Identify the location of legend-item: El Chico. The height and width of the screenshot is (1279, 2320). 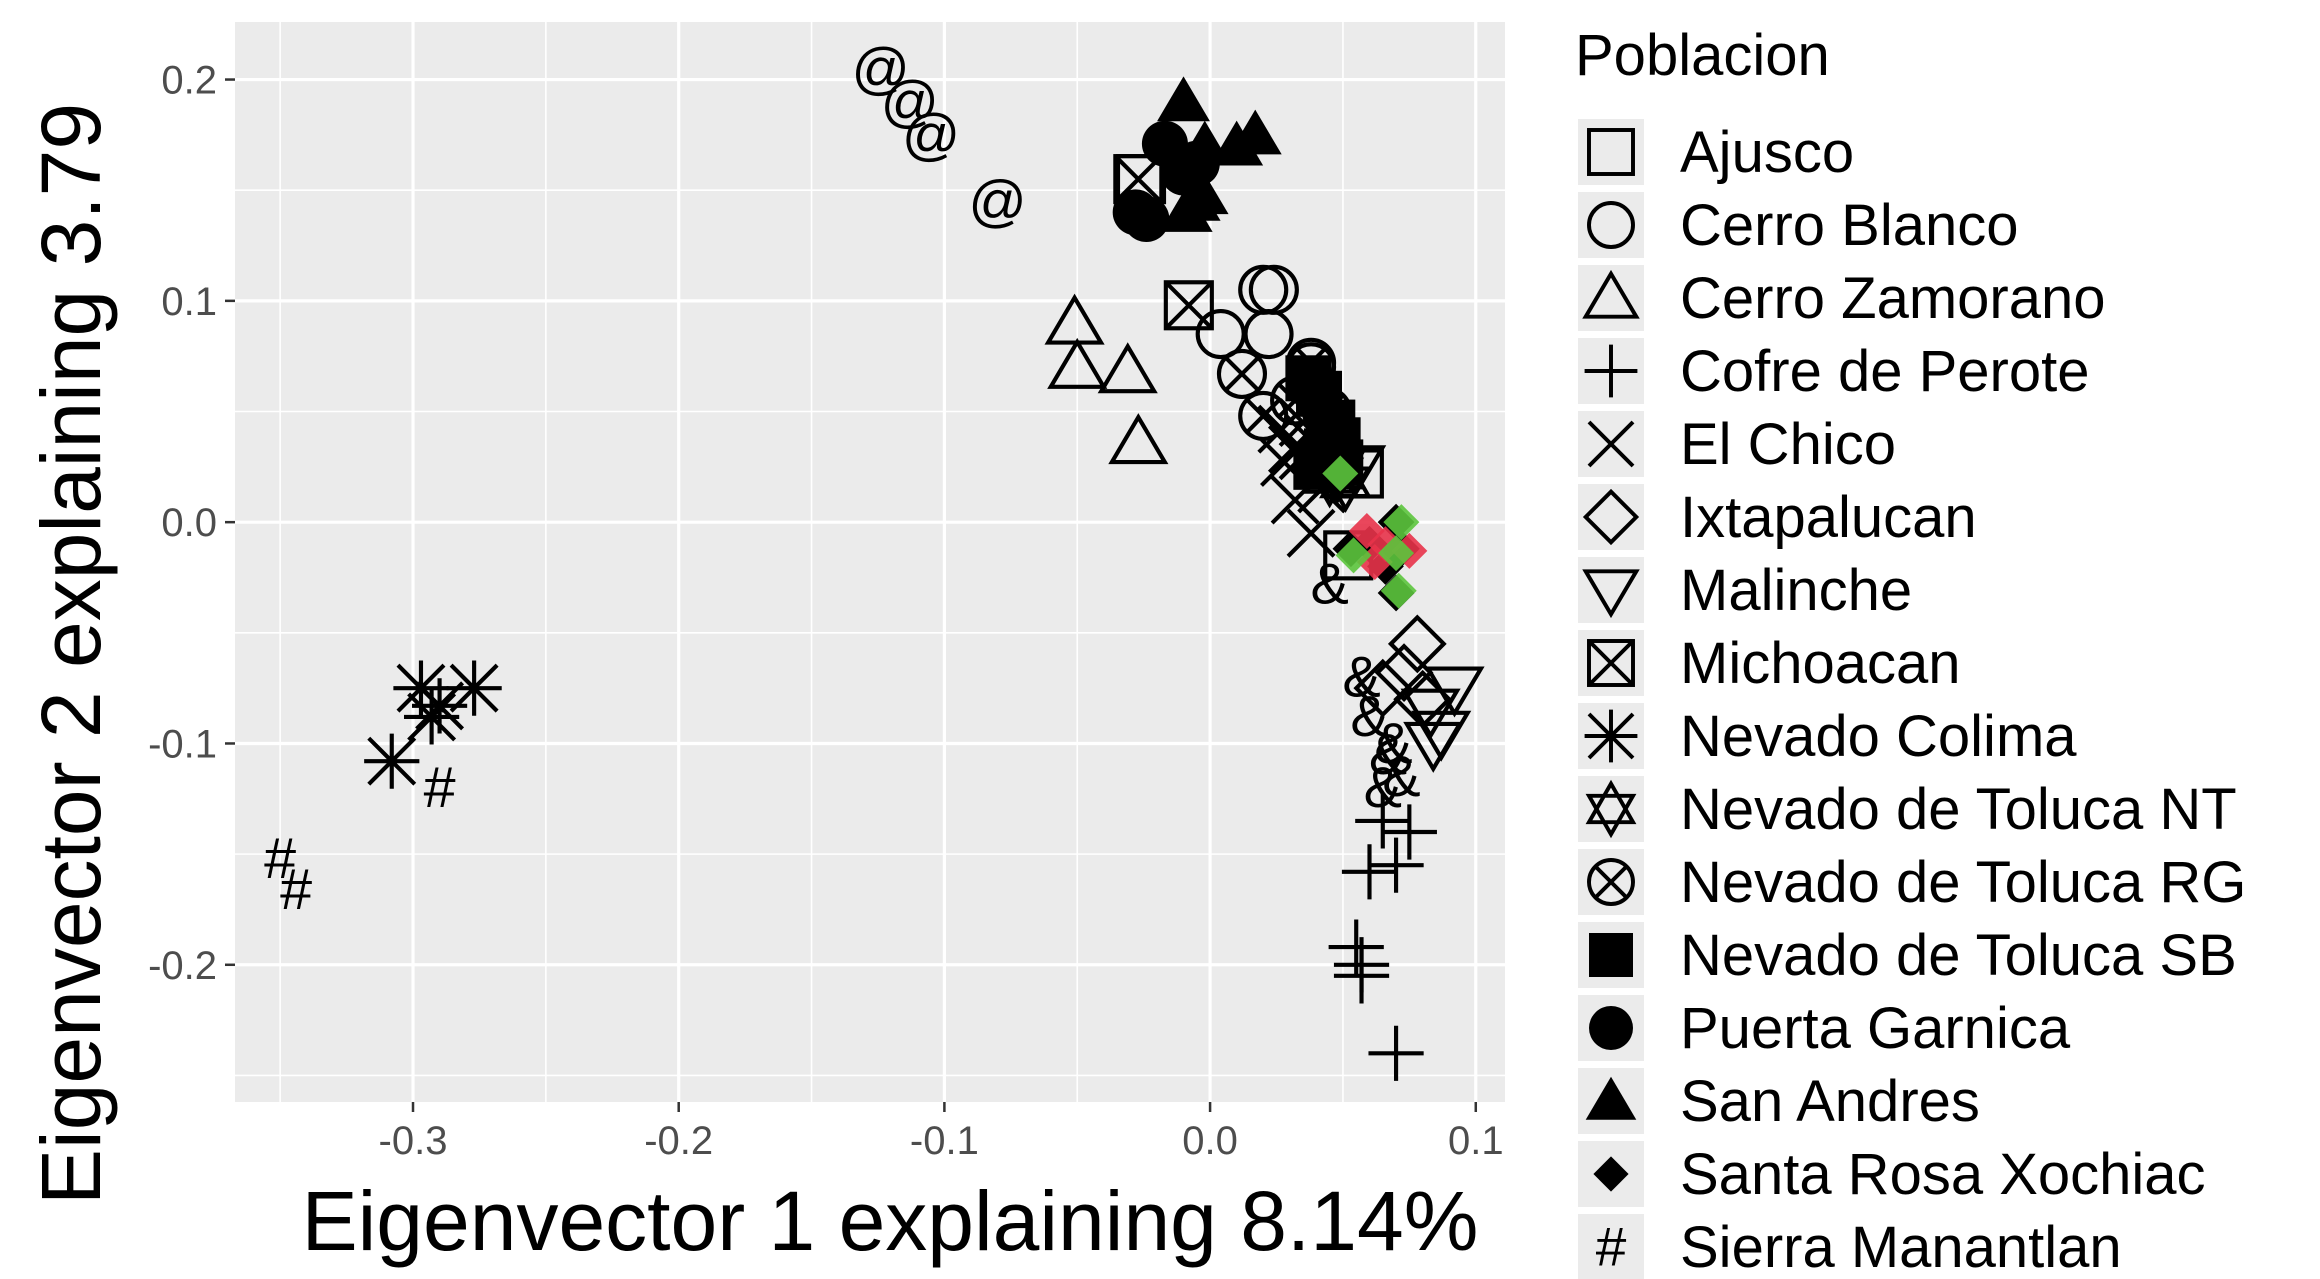
(1737, 444).